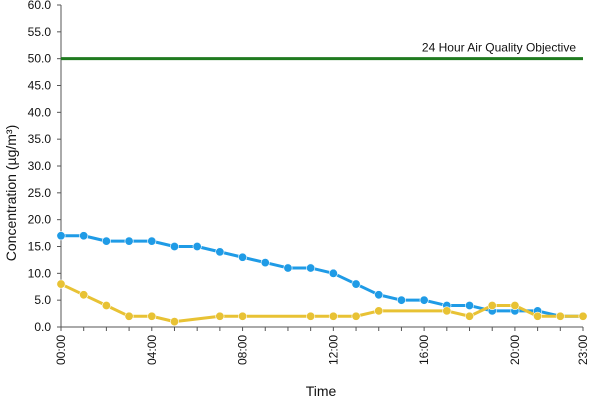  Describe the element at coordinates (40, 247) in the screenshot. I see `y-tick-label: 15.0` at that location.